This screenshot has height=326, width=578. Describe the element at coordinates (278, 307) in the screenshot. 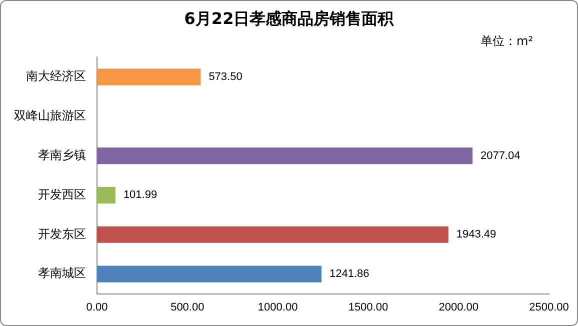

I see `x-tick-label: 1000.00` at that location.